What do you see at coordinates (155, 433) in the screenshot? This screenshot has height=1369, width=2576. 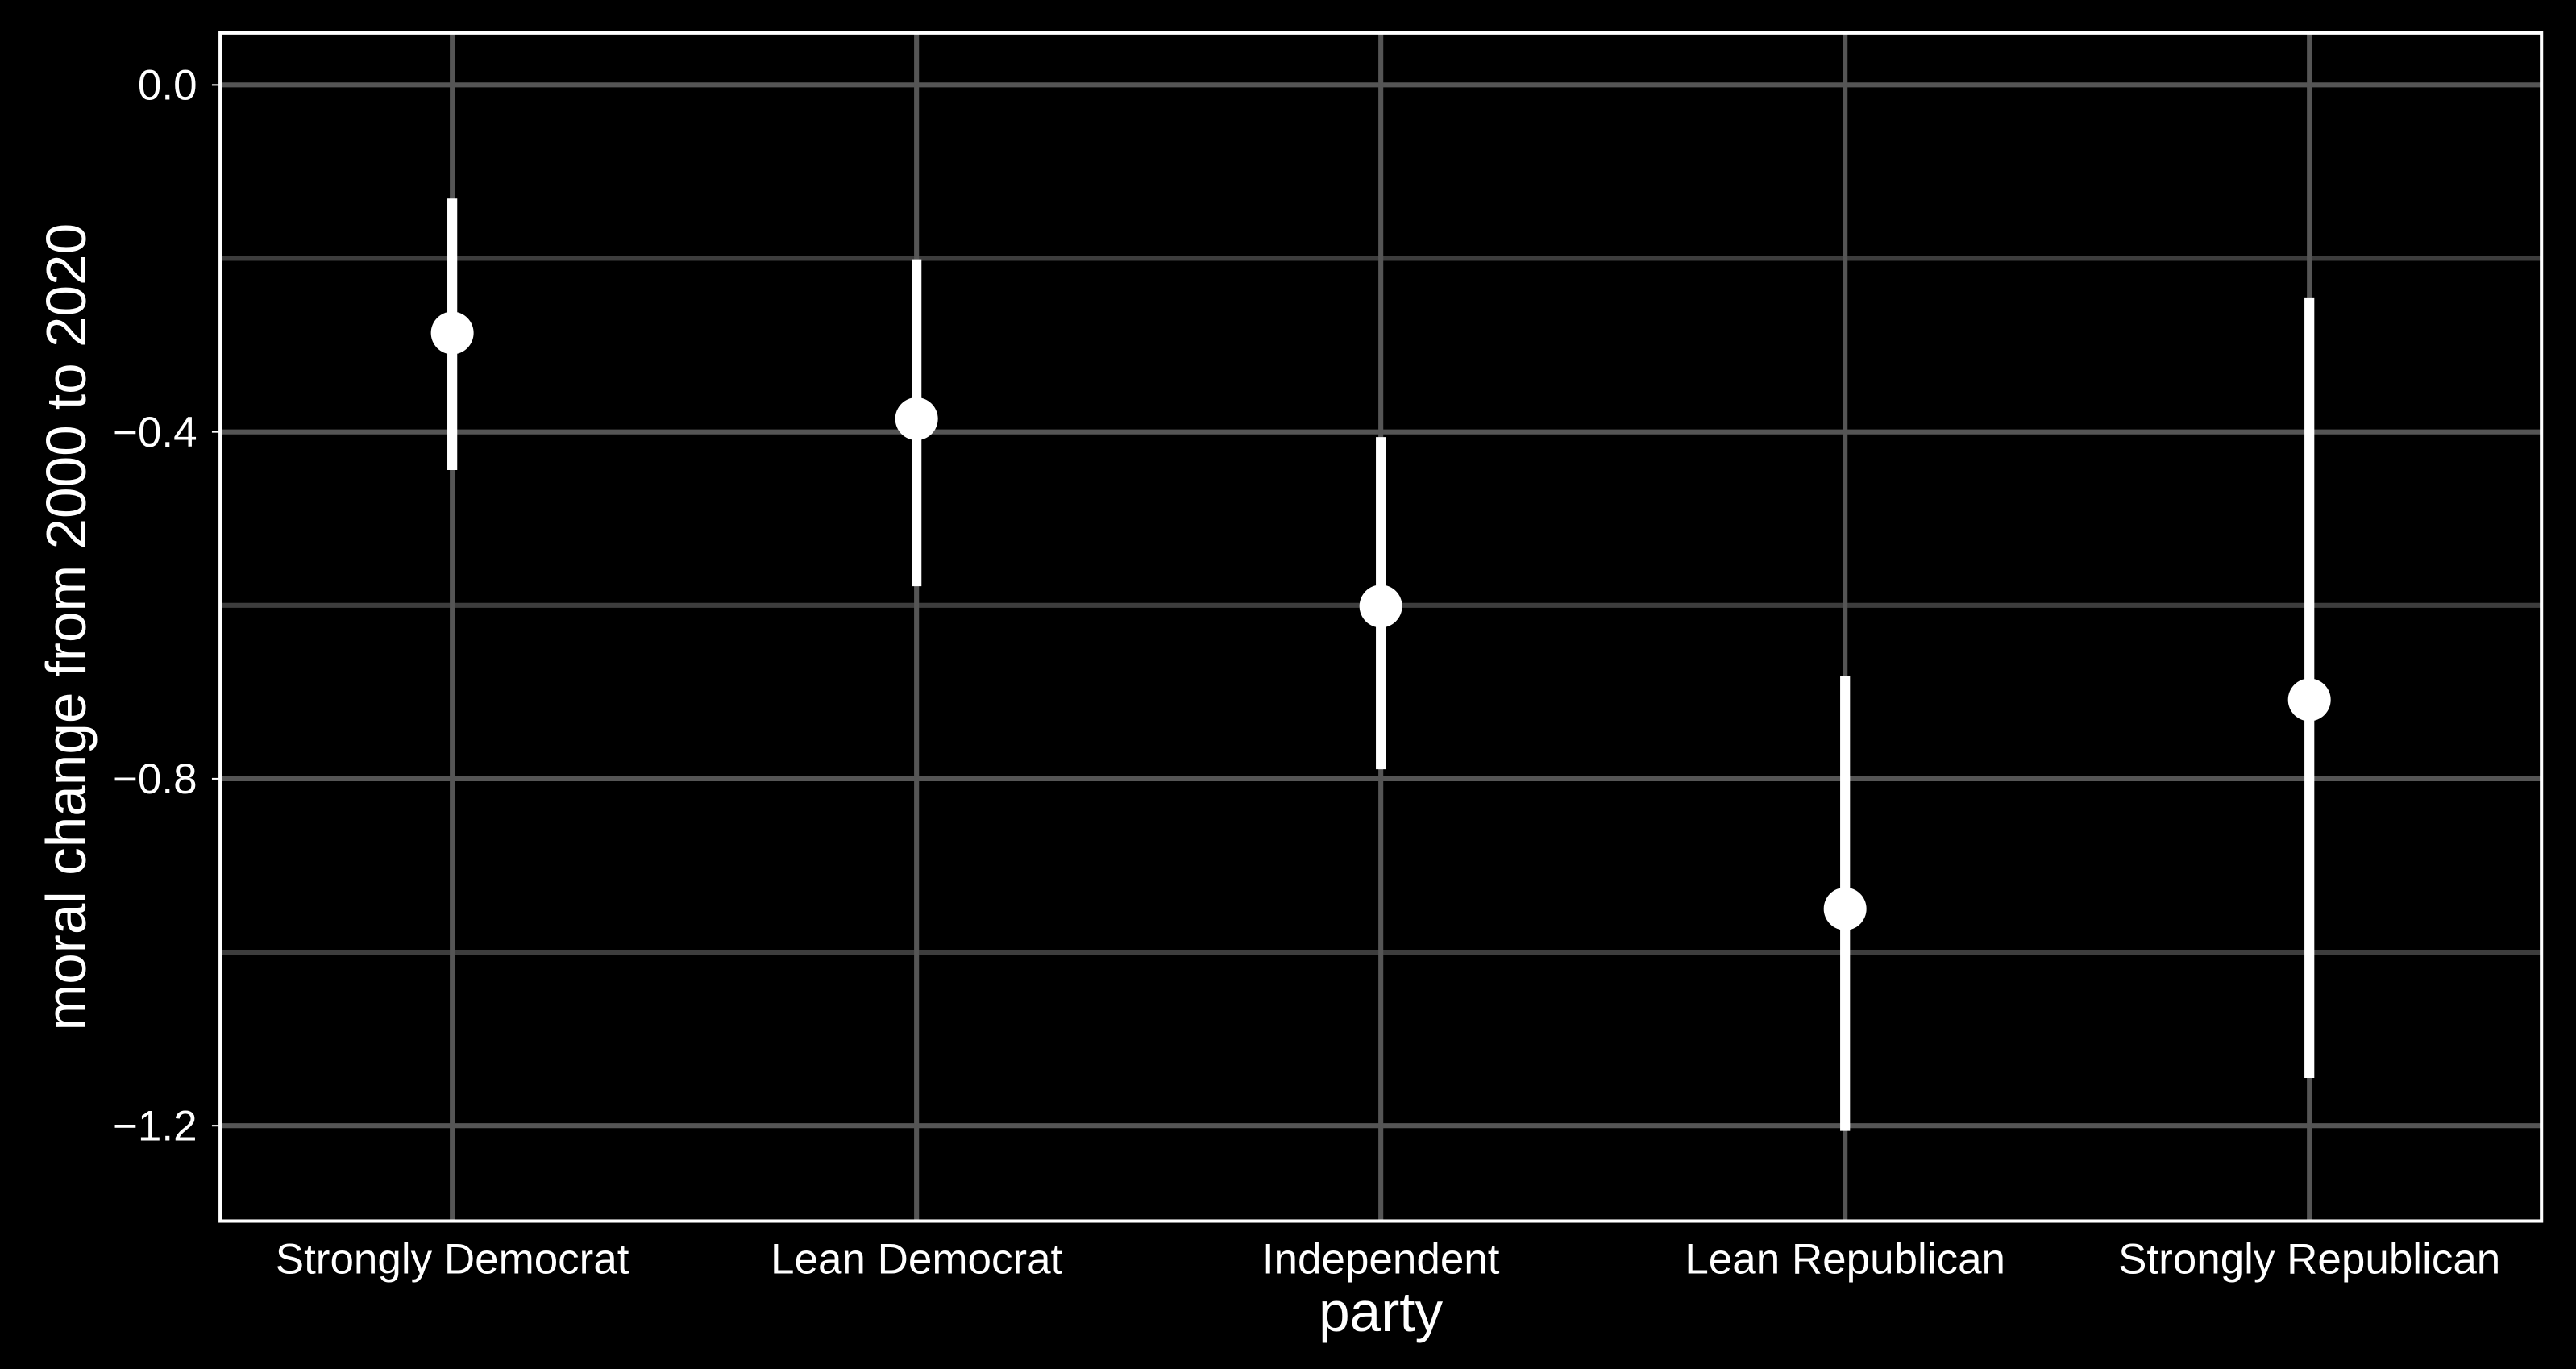 I see `y-tick-label: −0.4` at bounding box center [155, 433].